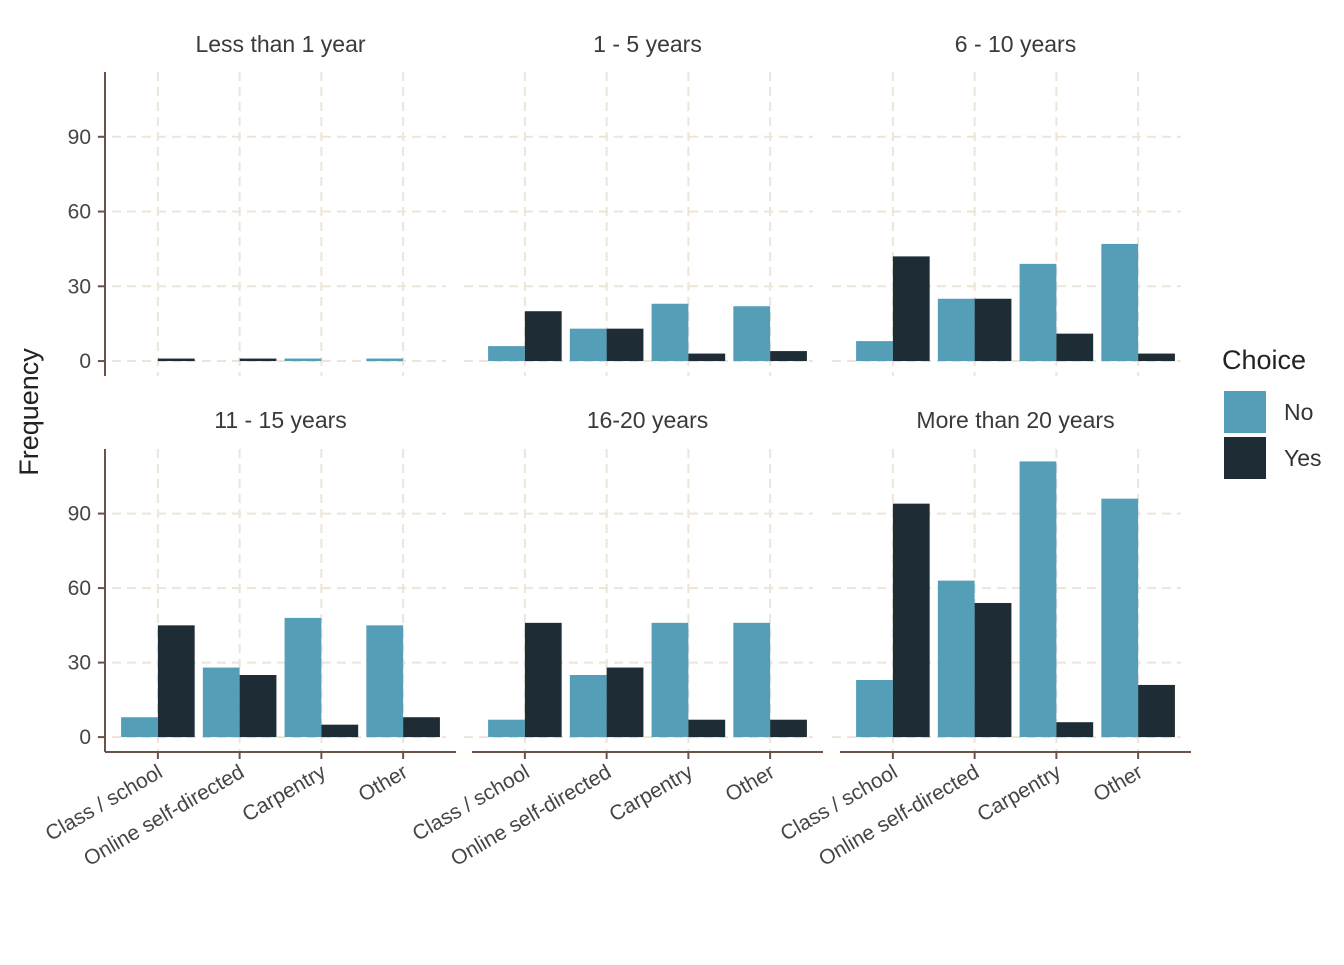  Describe the element at coordinates (280, 420) in the screenshot. I see `facet-title: 11 - 15 years` at that location.